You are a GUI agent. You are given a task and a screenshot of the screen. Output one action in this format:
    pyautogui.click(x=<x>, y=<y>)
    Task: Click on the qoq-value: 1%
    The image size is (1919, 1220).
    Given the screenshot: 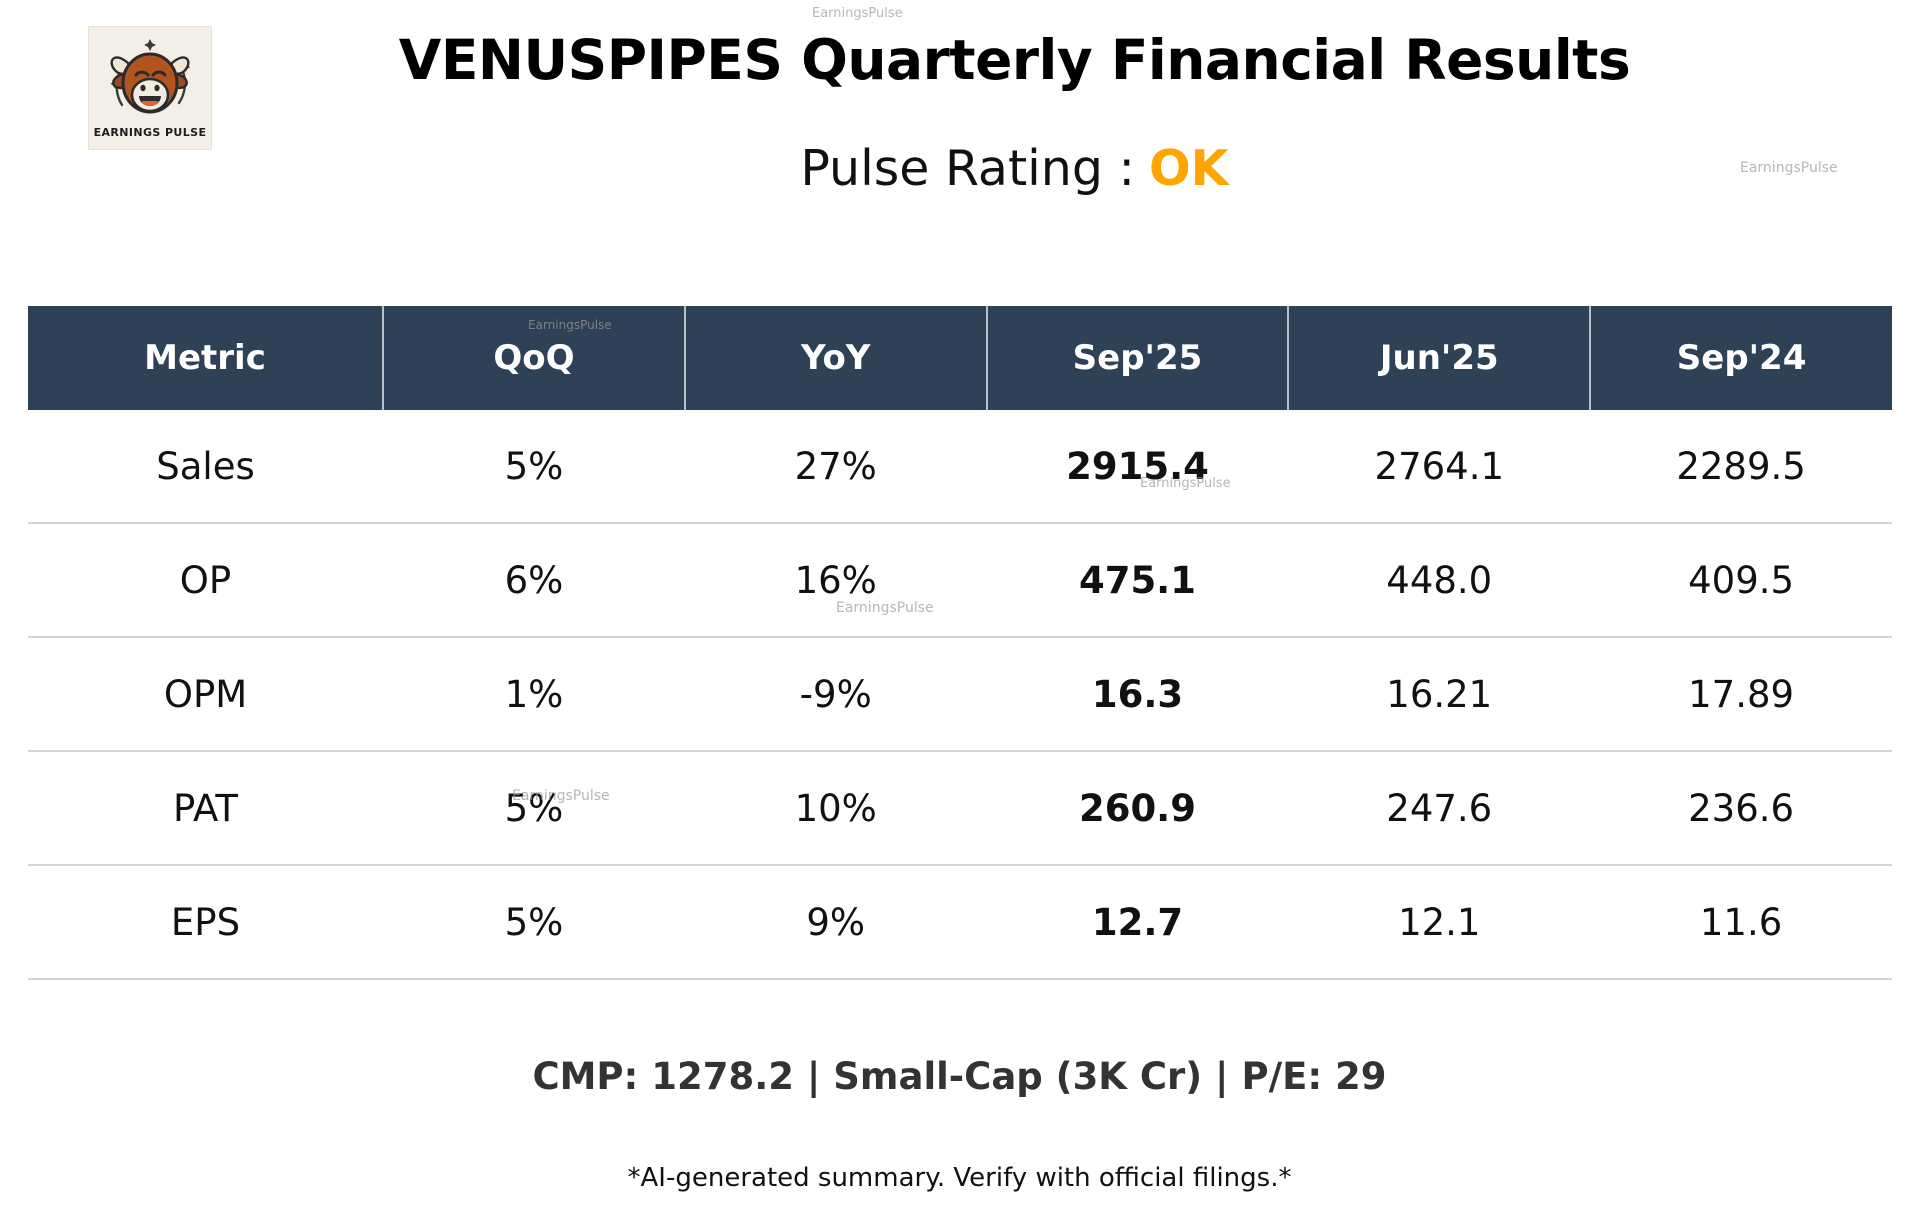 What is the action you would take?
    pyautogui.click(x=534, y=694)
    